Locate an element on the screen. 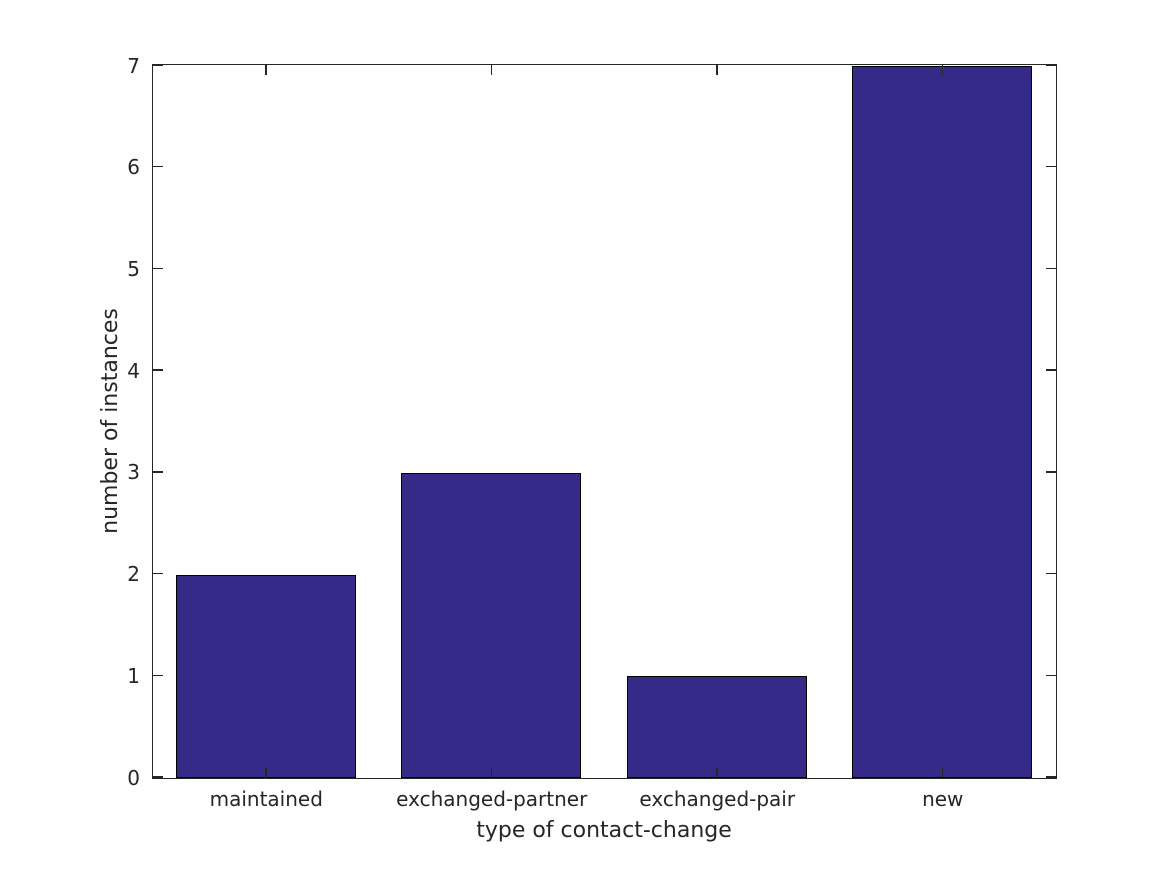  bar-exchanged-pair is located at coordinates (716, 727).